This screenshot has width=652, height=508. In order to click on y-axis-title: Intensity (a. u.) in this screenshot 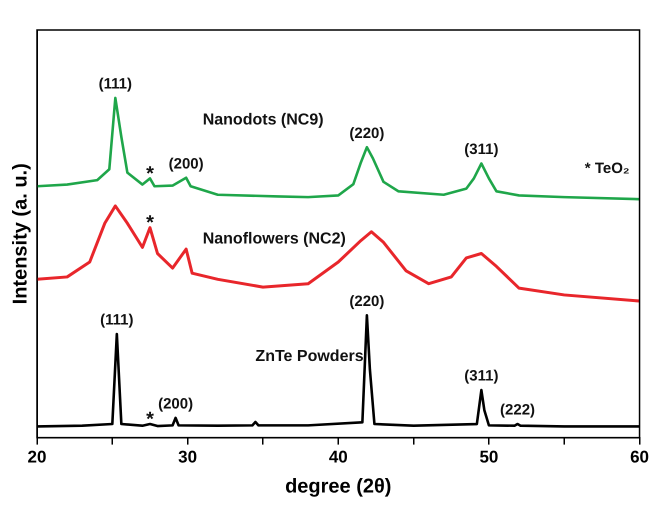, I will do `click(21, 233)`.